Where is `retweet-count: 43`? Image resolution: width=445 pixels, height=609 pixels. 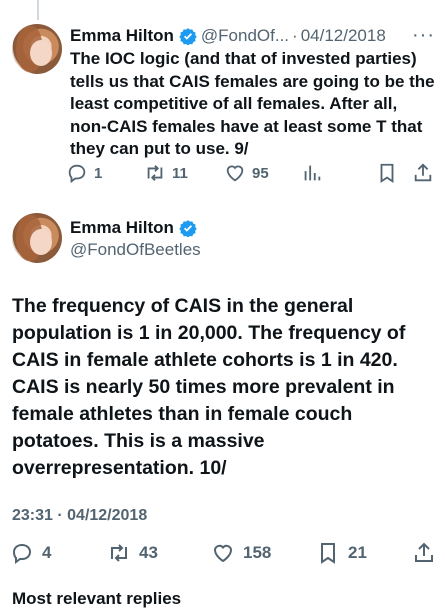 retweet-count: 43 is located at coordinates (148, 552).